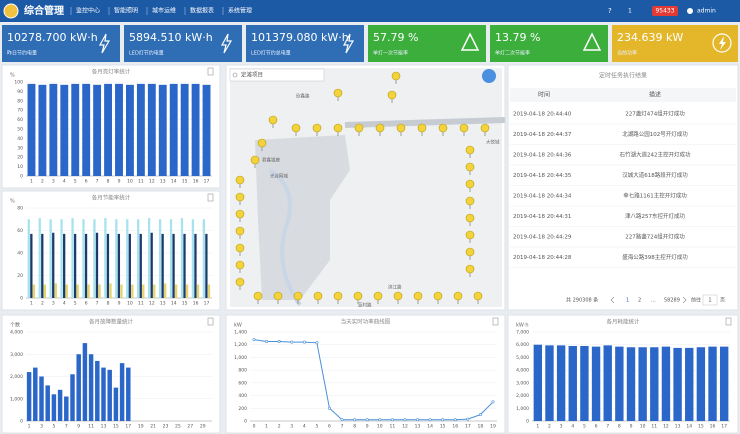 This screenshot has height=434, width=740. What do you see at coordinates (12, 202) in the screenshot?
I see `y-unit: %` at bounding box center [12, 202].